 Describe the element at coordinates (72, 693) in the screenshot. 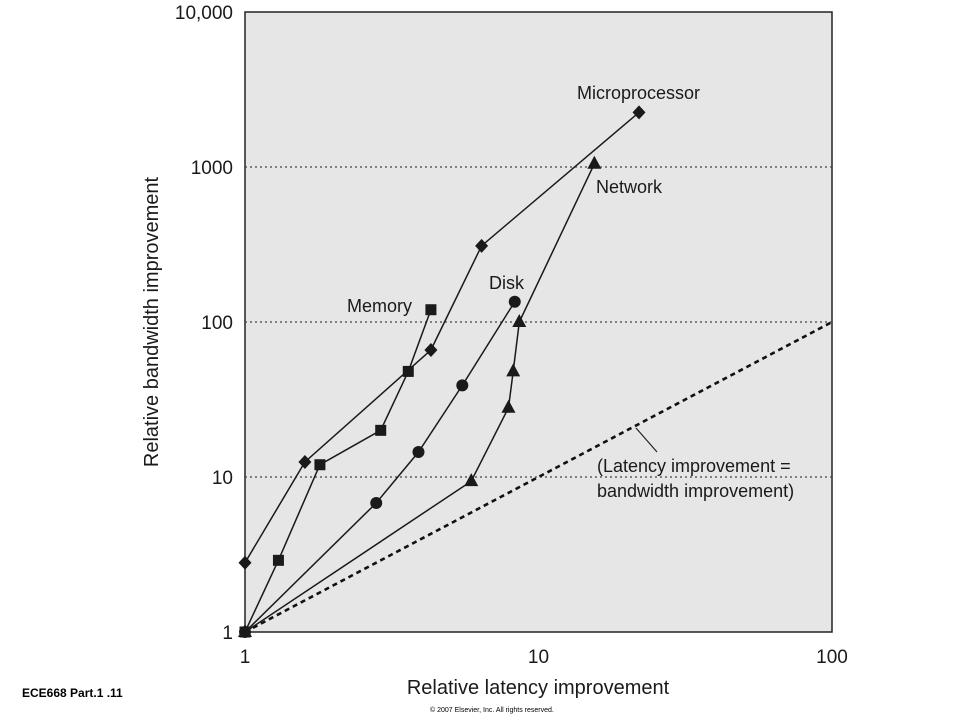

I see `slide-label: ECE668 Part.1 .11` at that location.